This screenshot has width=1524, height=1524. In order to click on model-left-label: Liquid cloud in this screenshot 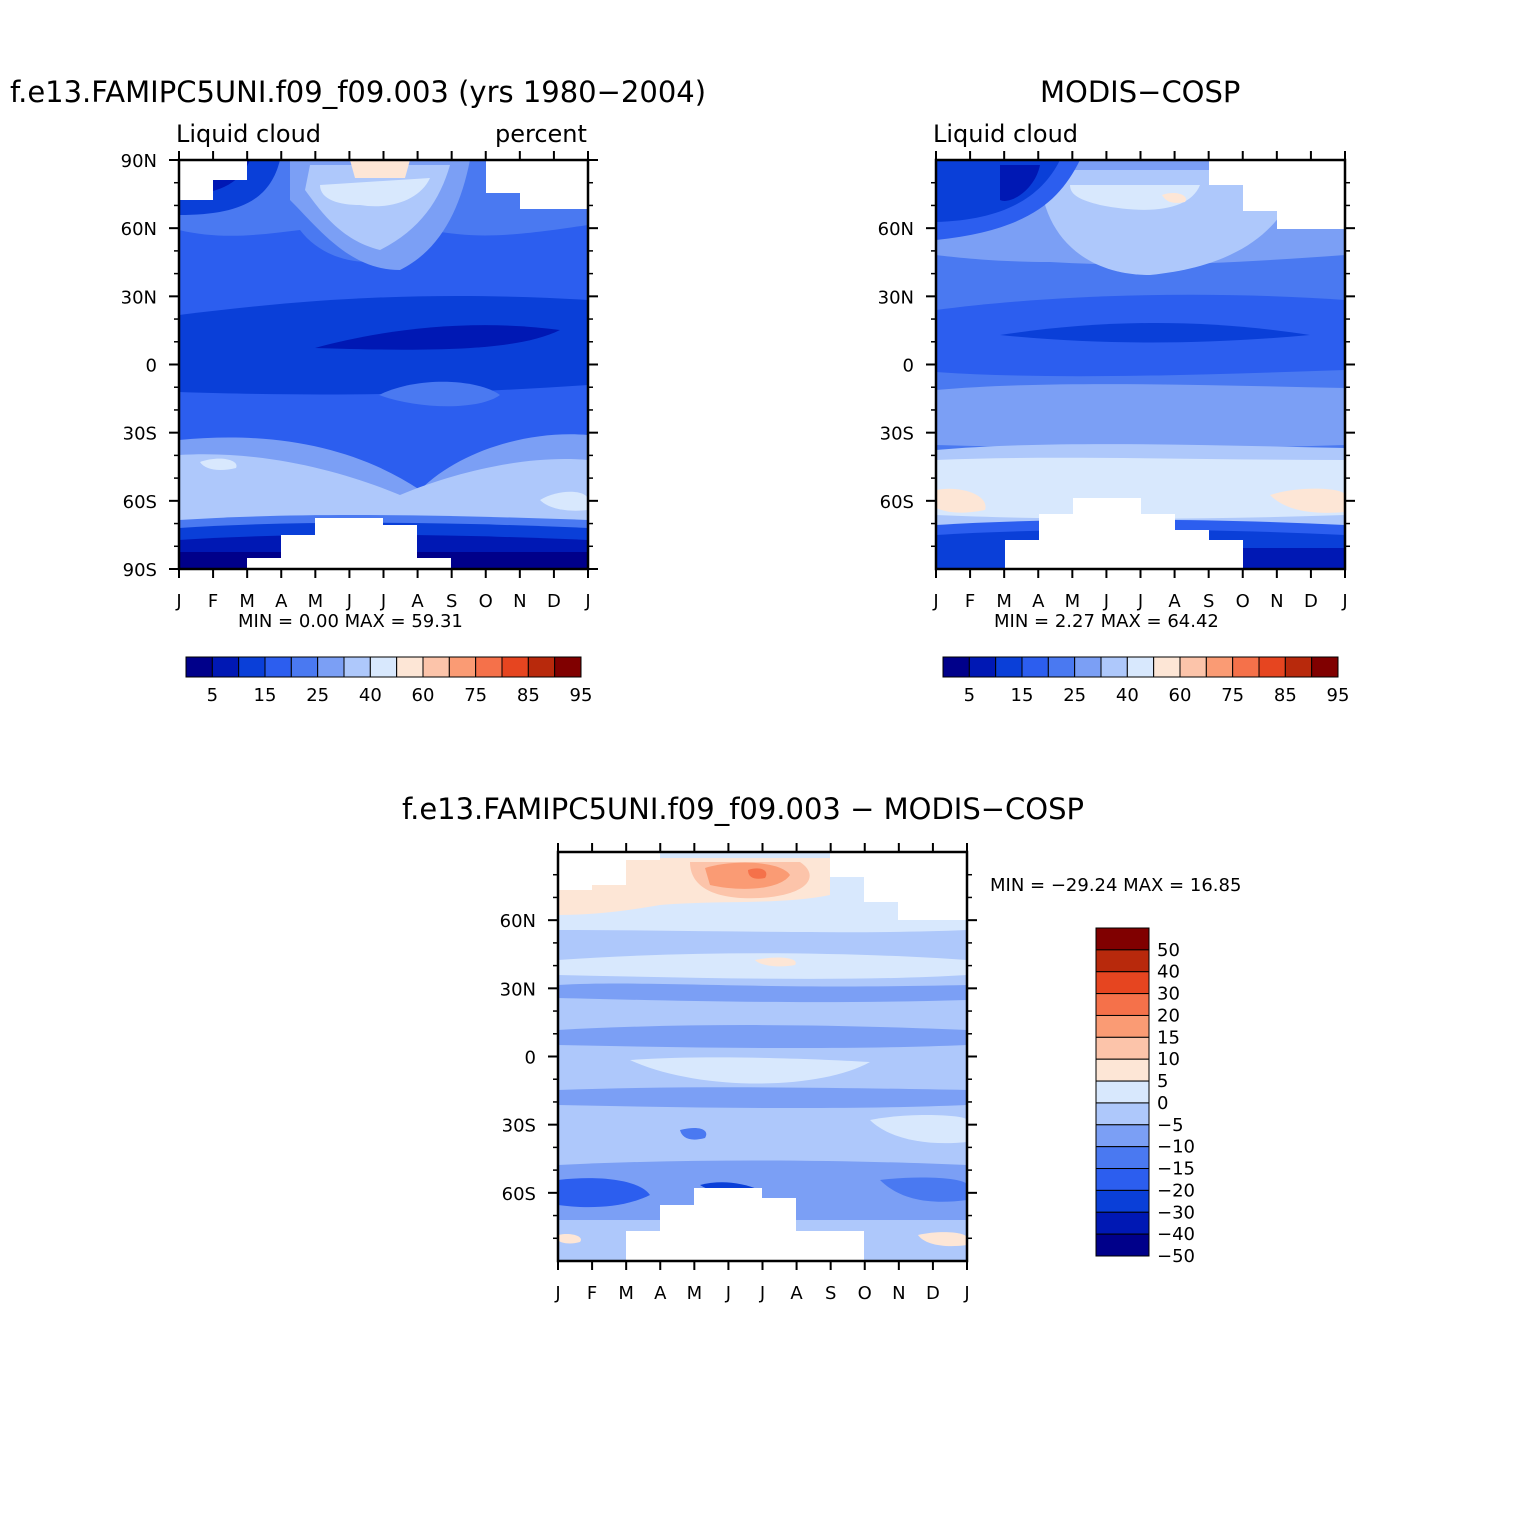, I will do `click(249, 134)`.